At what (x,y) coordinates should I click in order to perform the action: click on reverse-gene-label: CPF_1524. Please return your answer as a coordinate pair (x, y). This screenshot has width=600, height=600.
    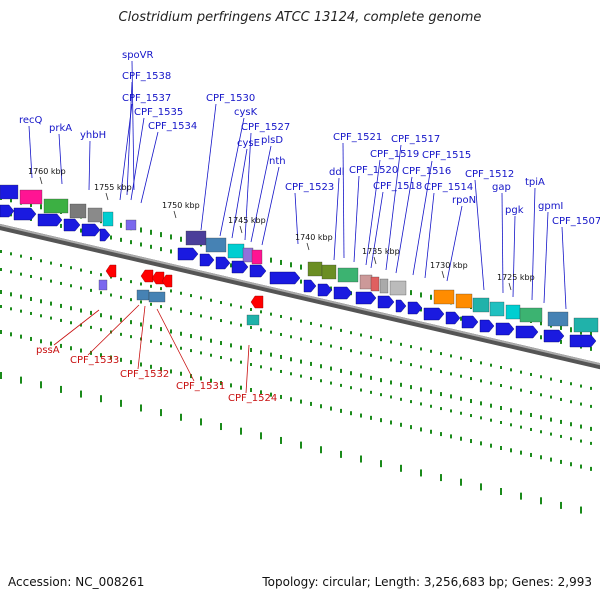
    Looking at the image, I should click on (252, 398).